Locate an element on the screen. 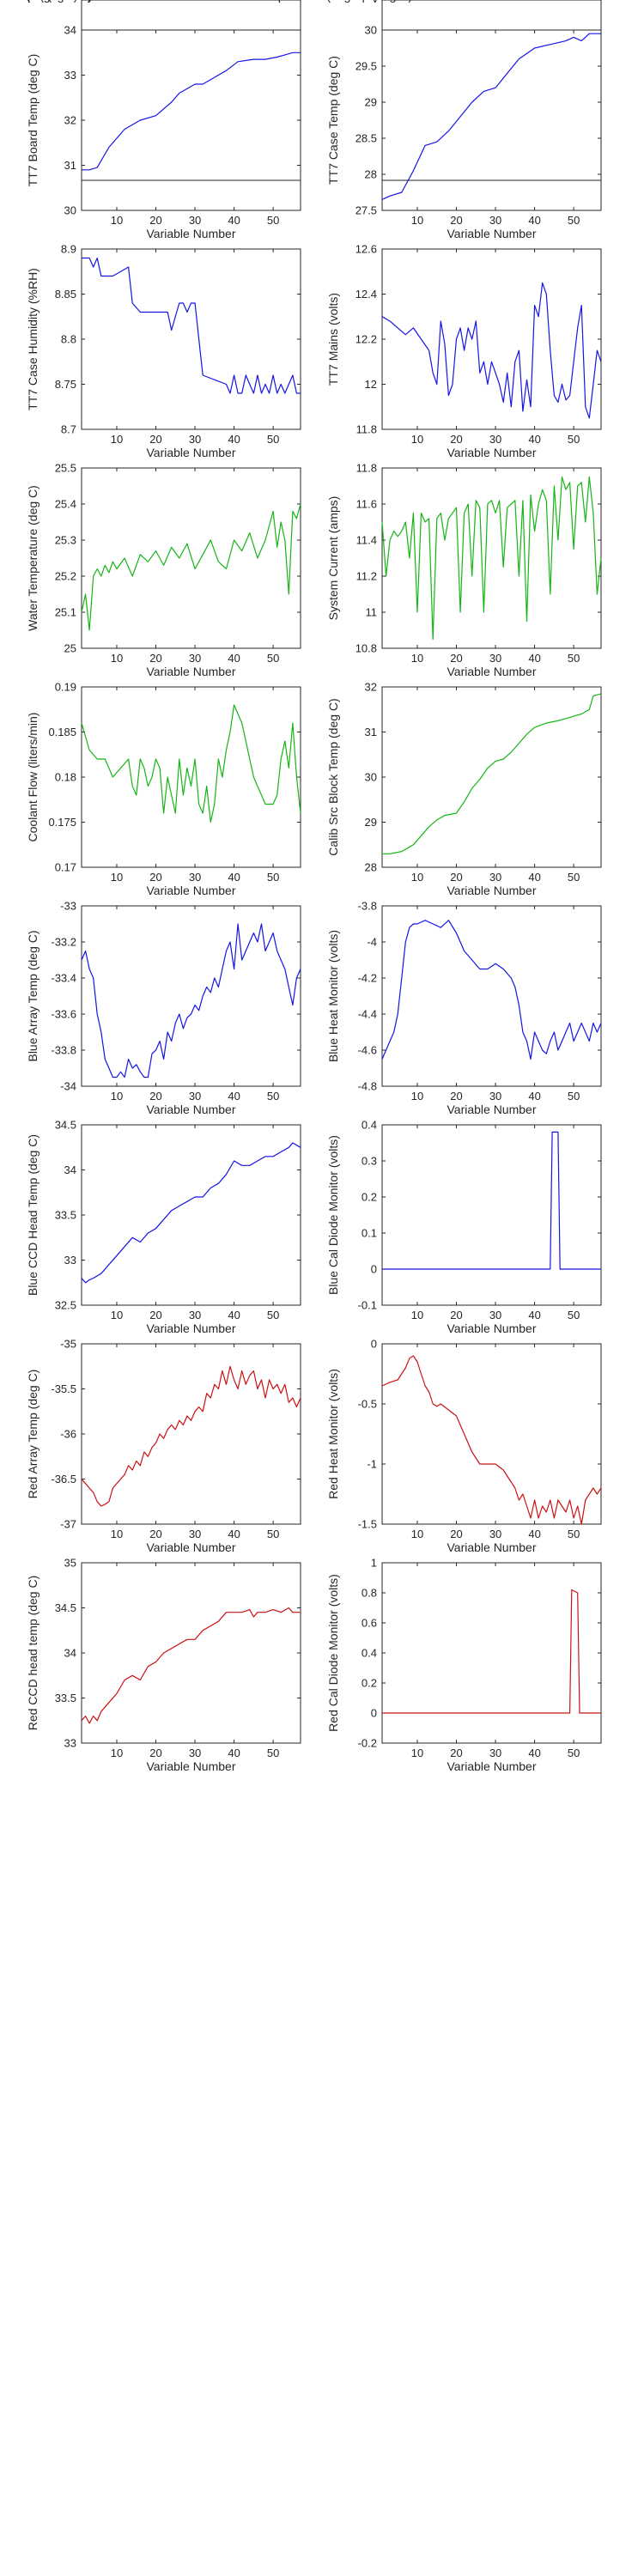  y-tick-label: -1.5 is located at coordinates (367, 1524).